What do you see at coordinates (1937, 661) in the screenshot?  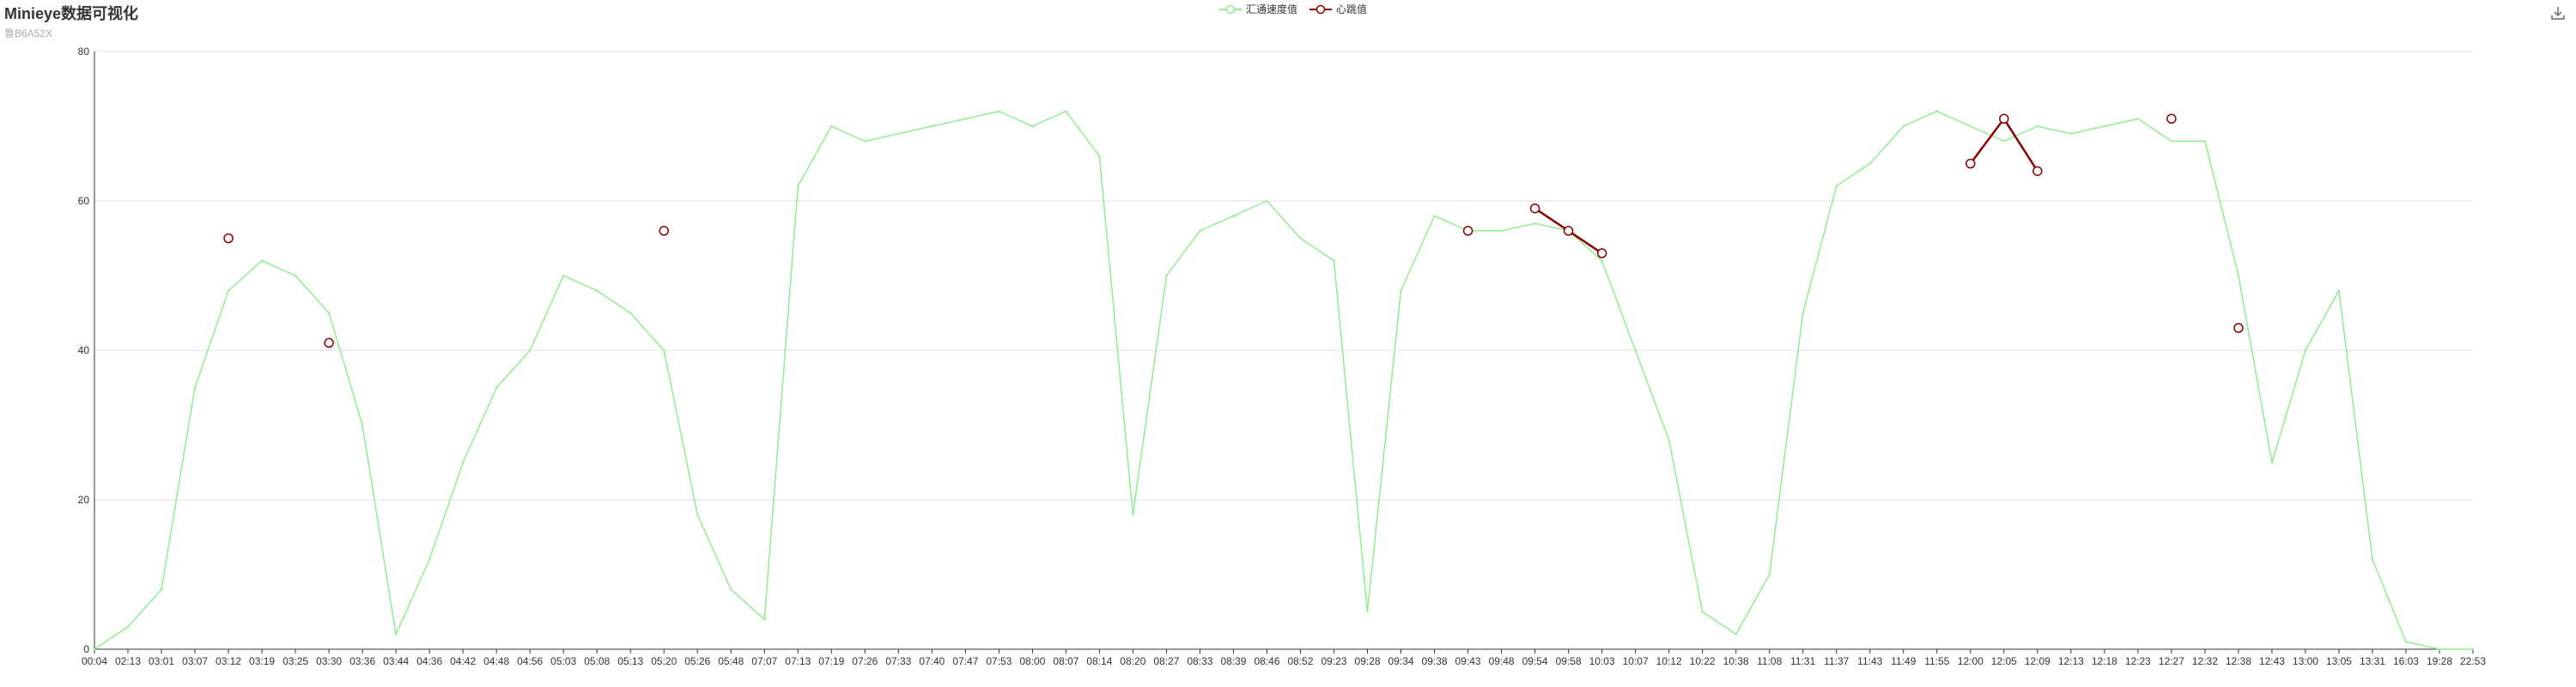 I see `x-tick-label: 11:55` at bounding box center [1937, 661].